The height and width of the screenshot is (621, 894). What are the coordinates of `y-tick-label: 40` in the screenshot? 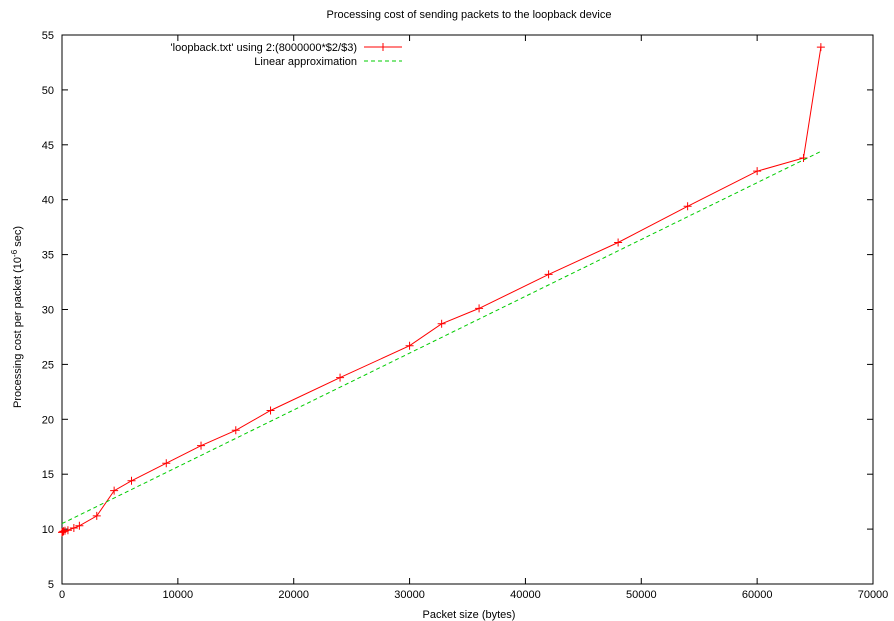 It's located at (48, 201).